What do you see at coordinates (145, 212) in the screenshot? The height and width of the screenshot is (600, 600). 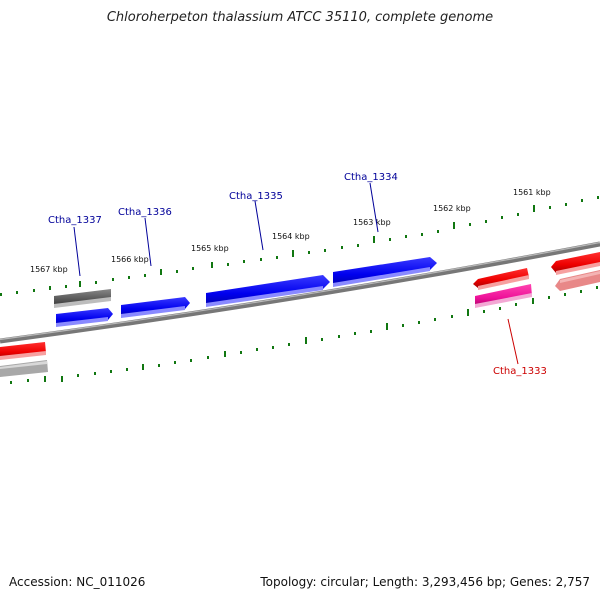 I see `gene-label-ctha-1336: Ctha_1336` at bounding box center [145, 212].